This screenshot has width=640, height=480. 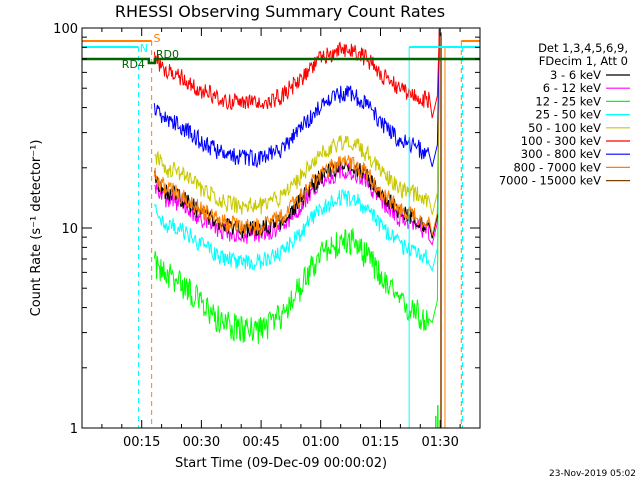 What do you see at coordinates (557, 167) in the screenshot?
I see `legend-entry-label: 800 - 7000 keV` at bounding box center [557, 167].